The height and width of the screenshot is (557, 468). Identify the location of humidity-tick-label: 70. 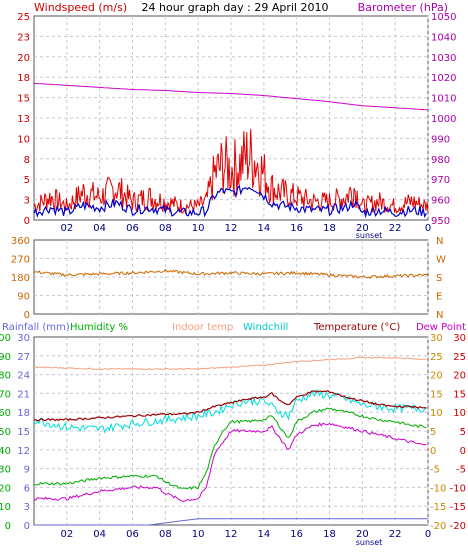
(5, 394).